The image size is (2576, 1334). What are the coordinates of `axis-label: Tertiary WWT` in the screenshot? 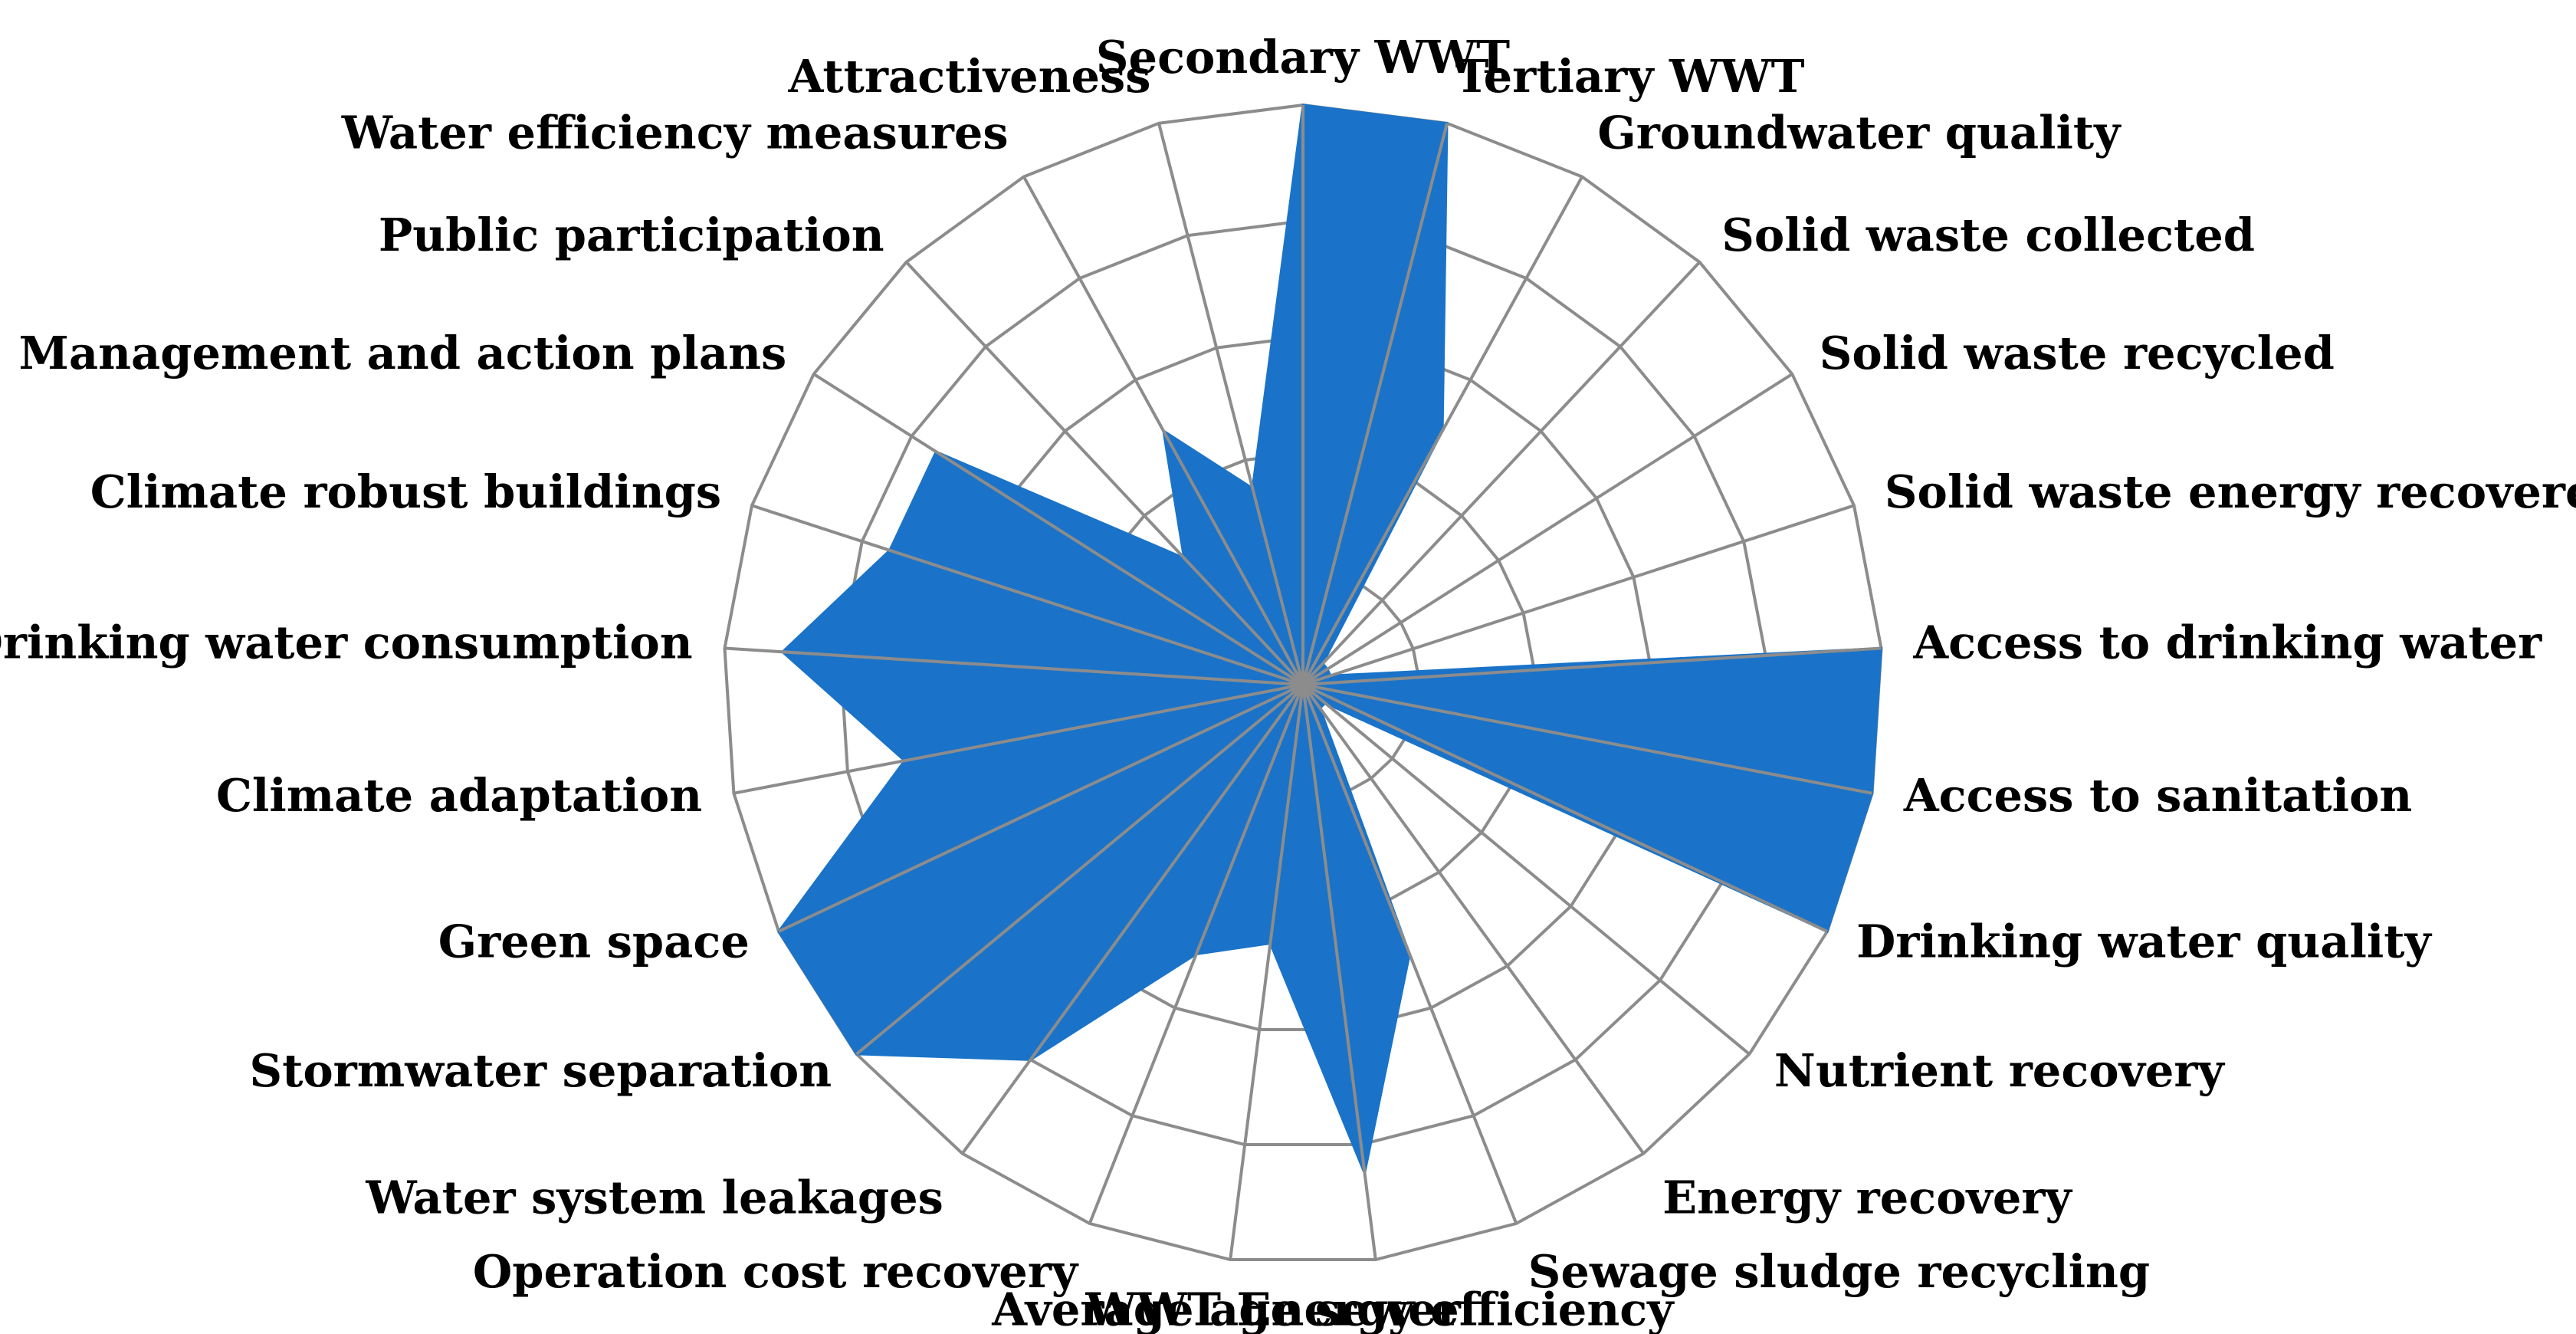 It's located at (1630, 76).